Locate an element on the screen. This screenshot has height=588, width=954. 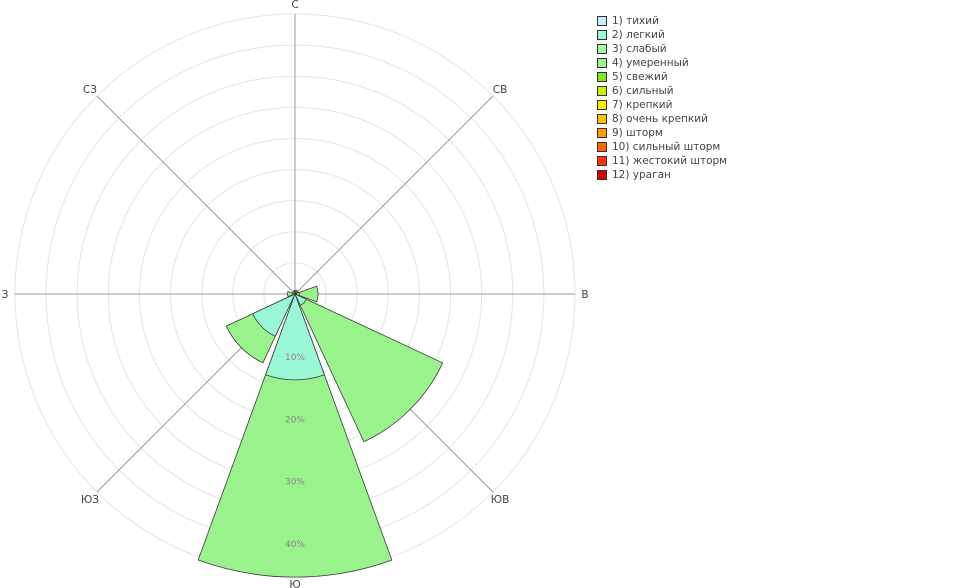
radial-tick-labels: 10% 20% 30% 40% is located at coordinates (295, 451).